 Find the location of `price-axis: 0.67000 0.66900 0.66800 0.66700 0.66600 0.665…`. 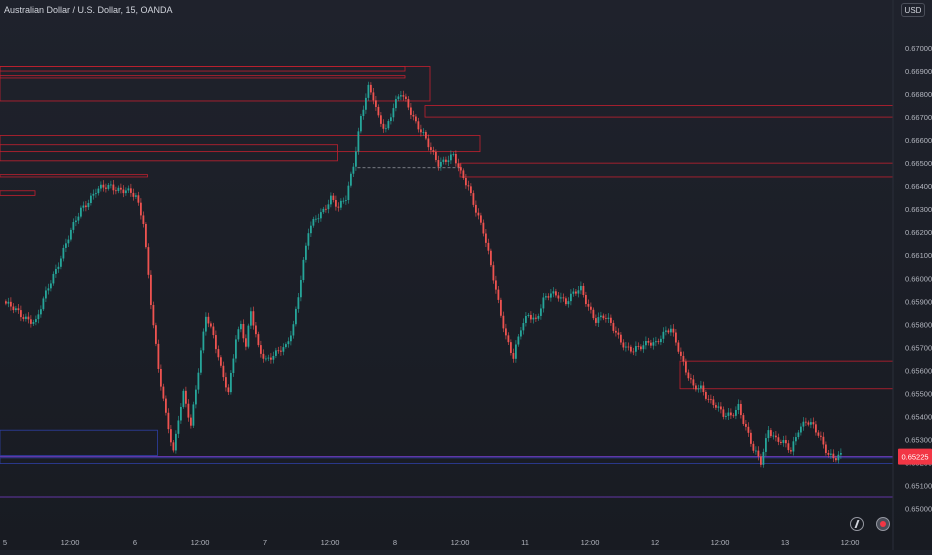

price-axis: 0.67000 0.66900 0.66800 0.66700 0.66600 0.665… is located at coordinates (918, 278).